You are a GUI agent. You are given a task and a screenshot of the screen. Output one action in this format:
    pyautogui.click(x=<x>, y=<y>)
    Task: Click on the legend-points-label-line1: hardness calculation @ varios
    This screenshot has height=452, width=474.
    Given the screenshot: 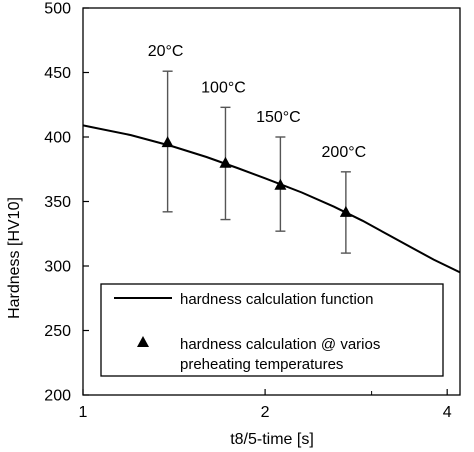 What is the action you would take?
    pyautogui.click(x=280, y=344)
    